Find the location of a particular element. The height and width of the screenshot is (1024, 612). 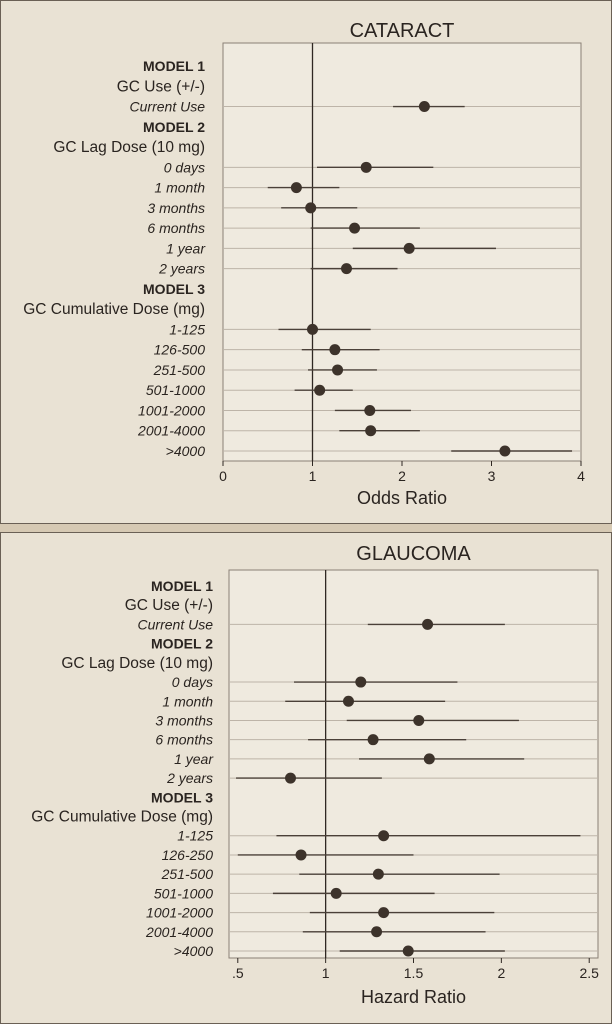

x-axis-title: Odds Ratio is located at coordinates (402, 498).